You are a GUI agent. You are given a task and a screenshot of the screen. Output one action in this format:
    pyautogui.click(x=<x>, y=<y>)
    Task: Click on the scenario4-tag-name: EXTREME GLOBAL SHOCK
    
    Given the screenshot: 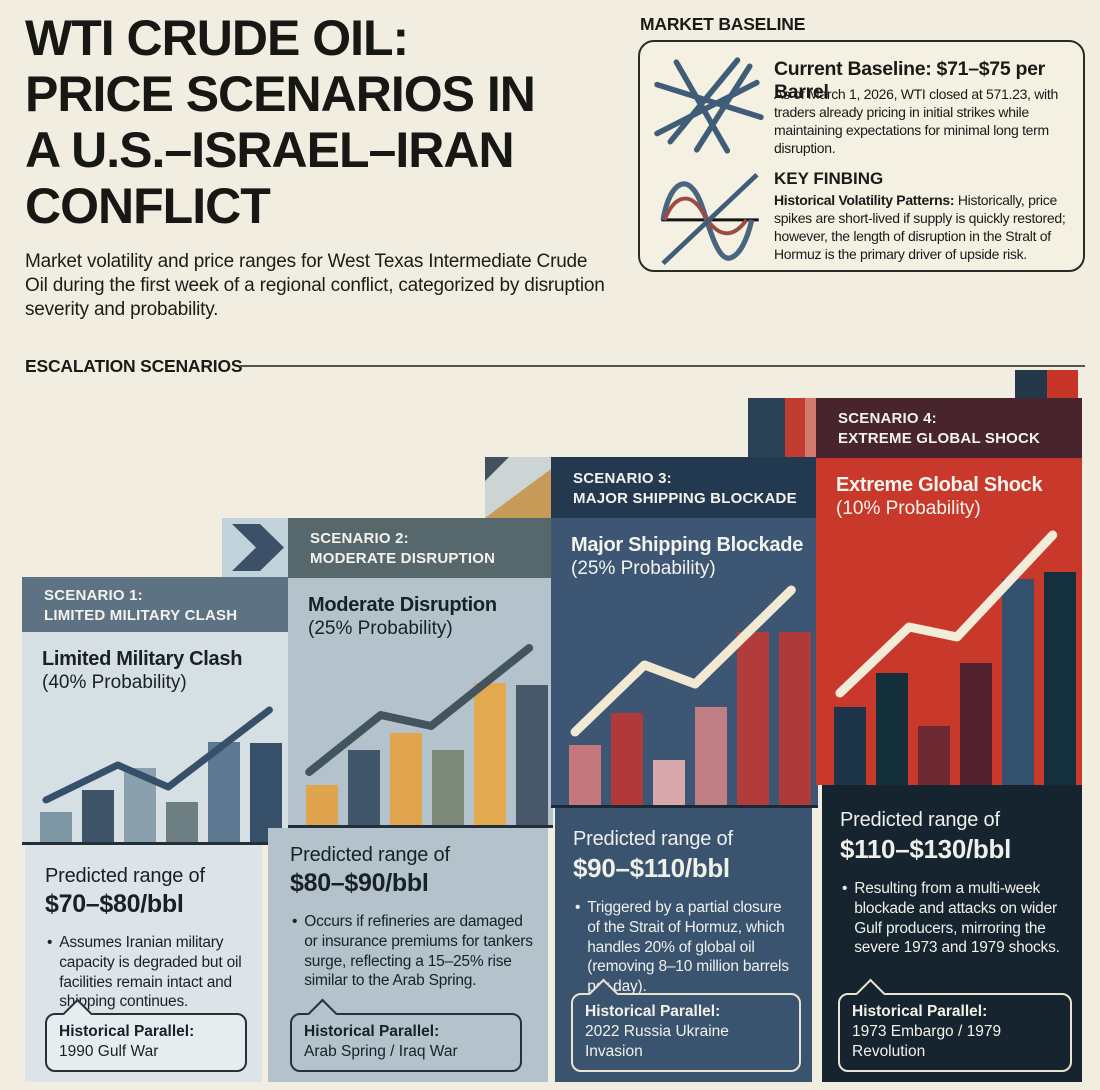 What is the action you would take?
    pyautogui.click(x=939, y=438)
    